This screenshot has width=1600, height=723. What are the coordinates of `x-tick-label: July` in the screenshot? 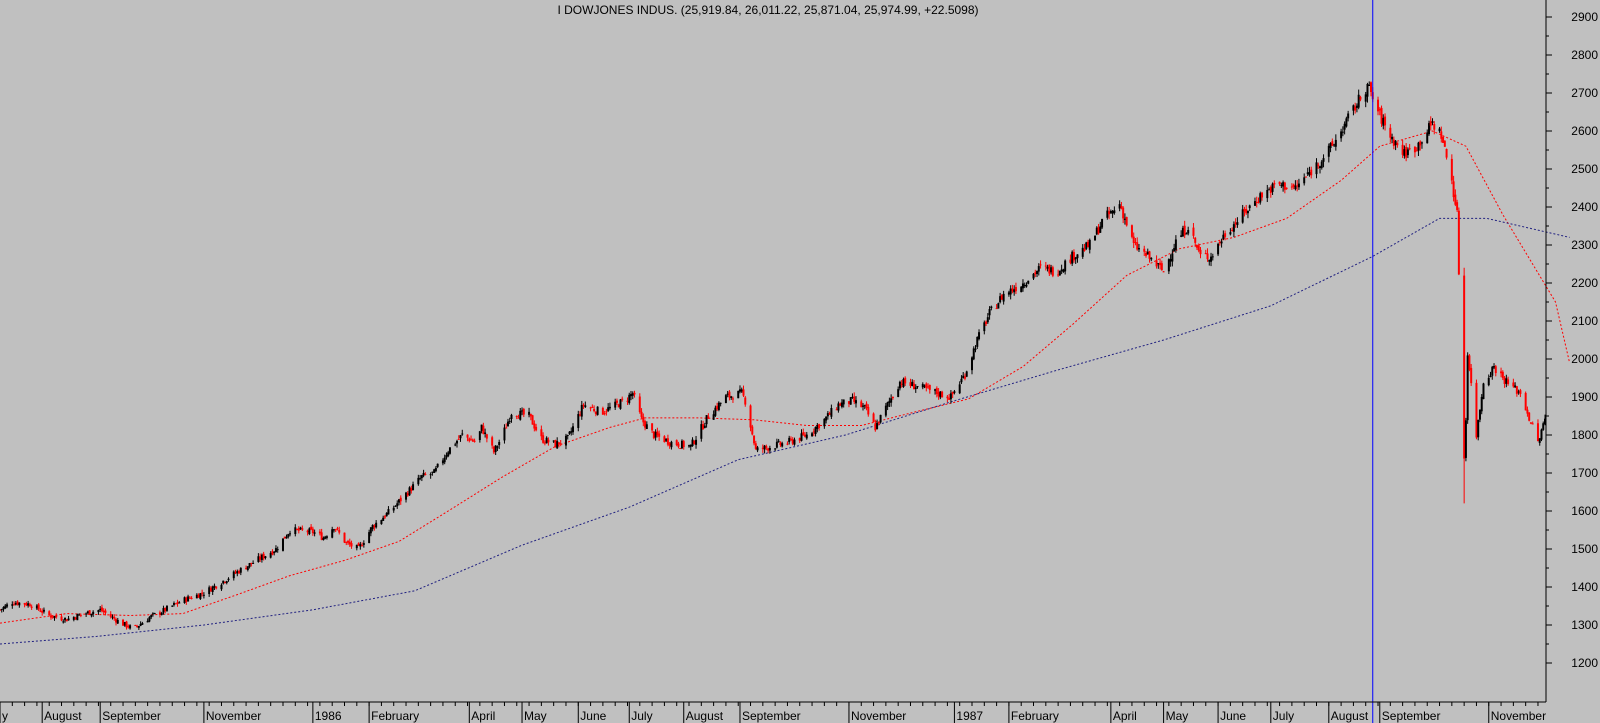 It's located at (1283, 716).